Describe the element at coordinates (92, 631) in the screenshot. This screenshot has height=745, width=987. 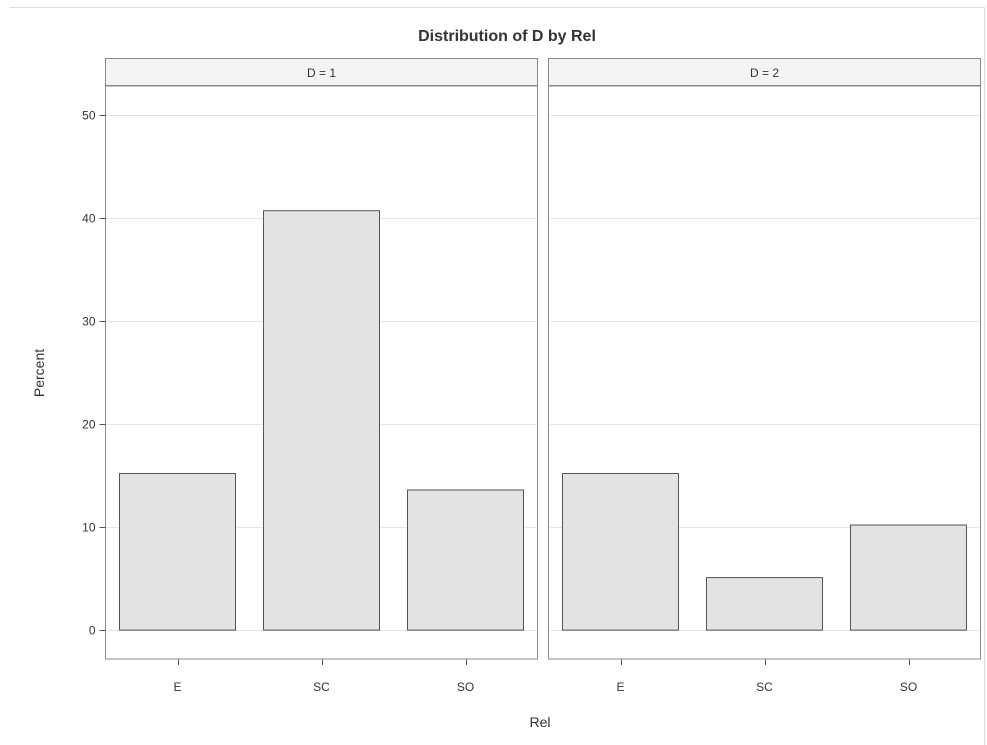
I see `y-tick-label-0: 0` at that location.